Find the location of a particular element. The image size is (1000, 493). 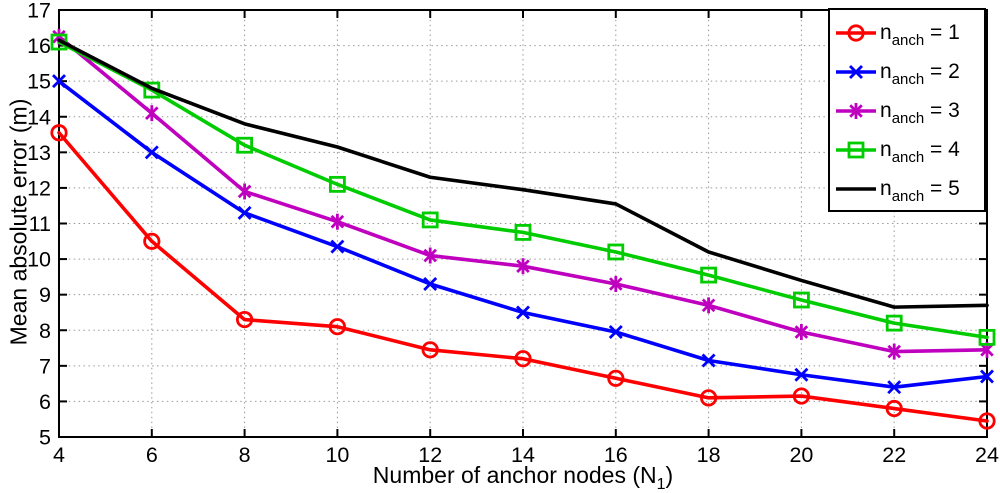

y-tick-label: 10 is located at coordinates (39, 260).